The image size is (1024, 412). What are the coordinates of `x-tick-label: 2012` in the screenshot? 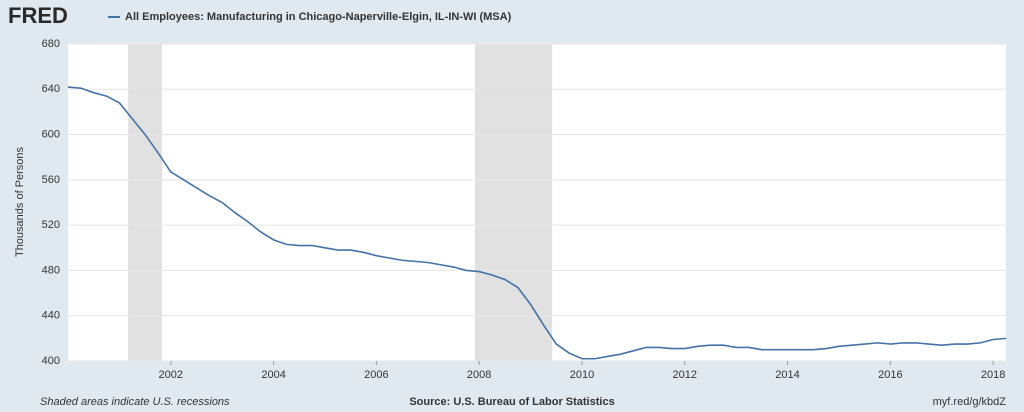 It's located at (685, 375).